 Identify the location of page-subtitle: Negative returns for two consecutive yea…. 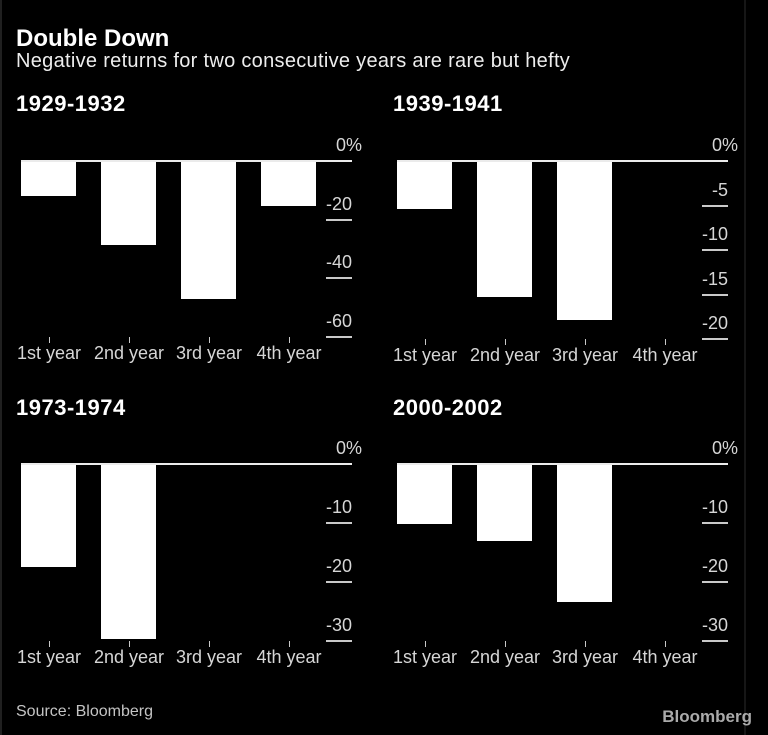
(293, 61).